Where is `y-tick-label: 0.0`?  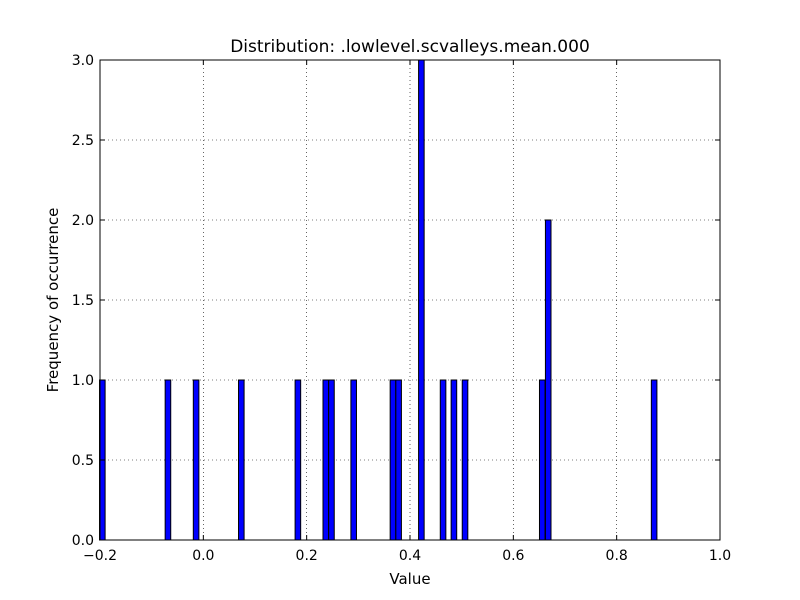 y-tick-label: 0.0 is located at coordinates (83, 541).